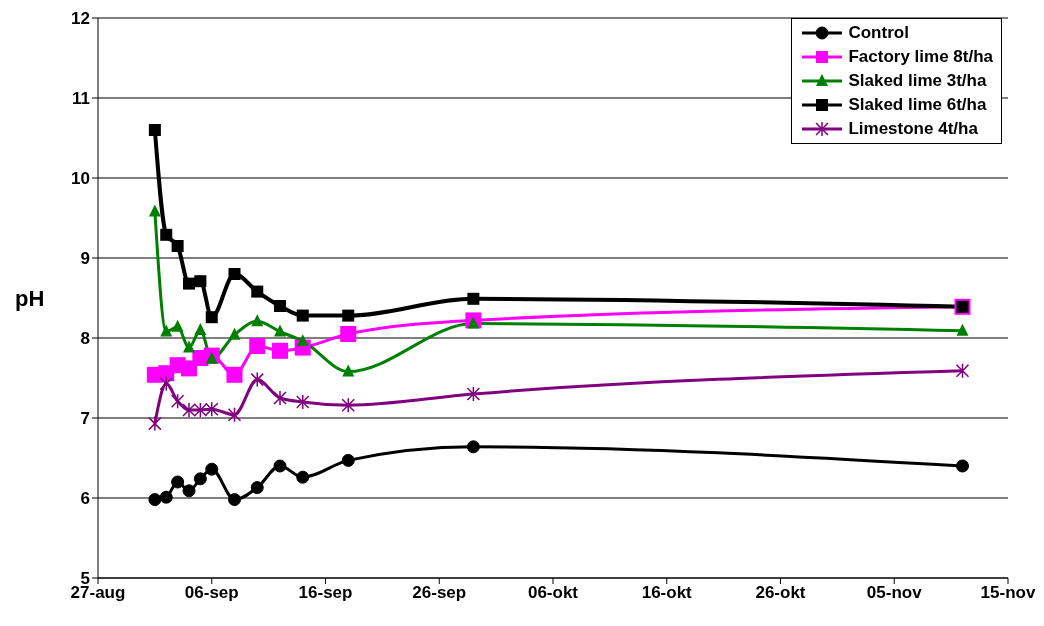 This screenshot has width=1044, height=626. I want to click on x-tick-label: 26-sep, so click(439, 593).